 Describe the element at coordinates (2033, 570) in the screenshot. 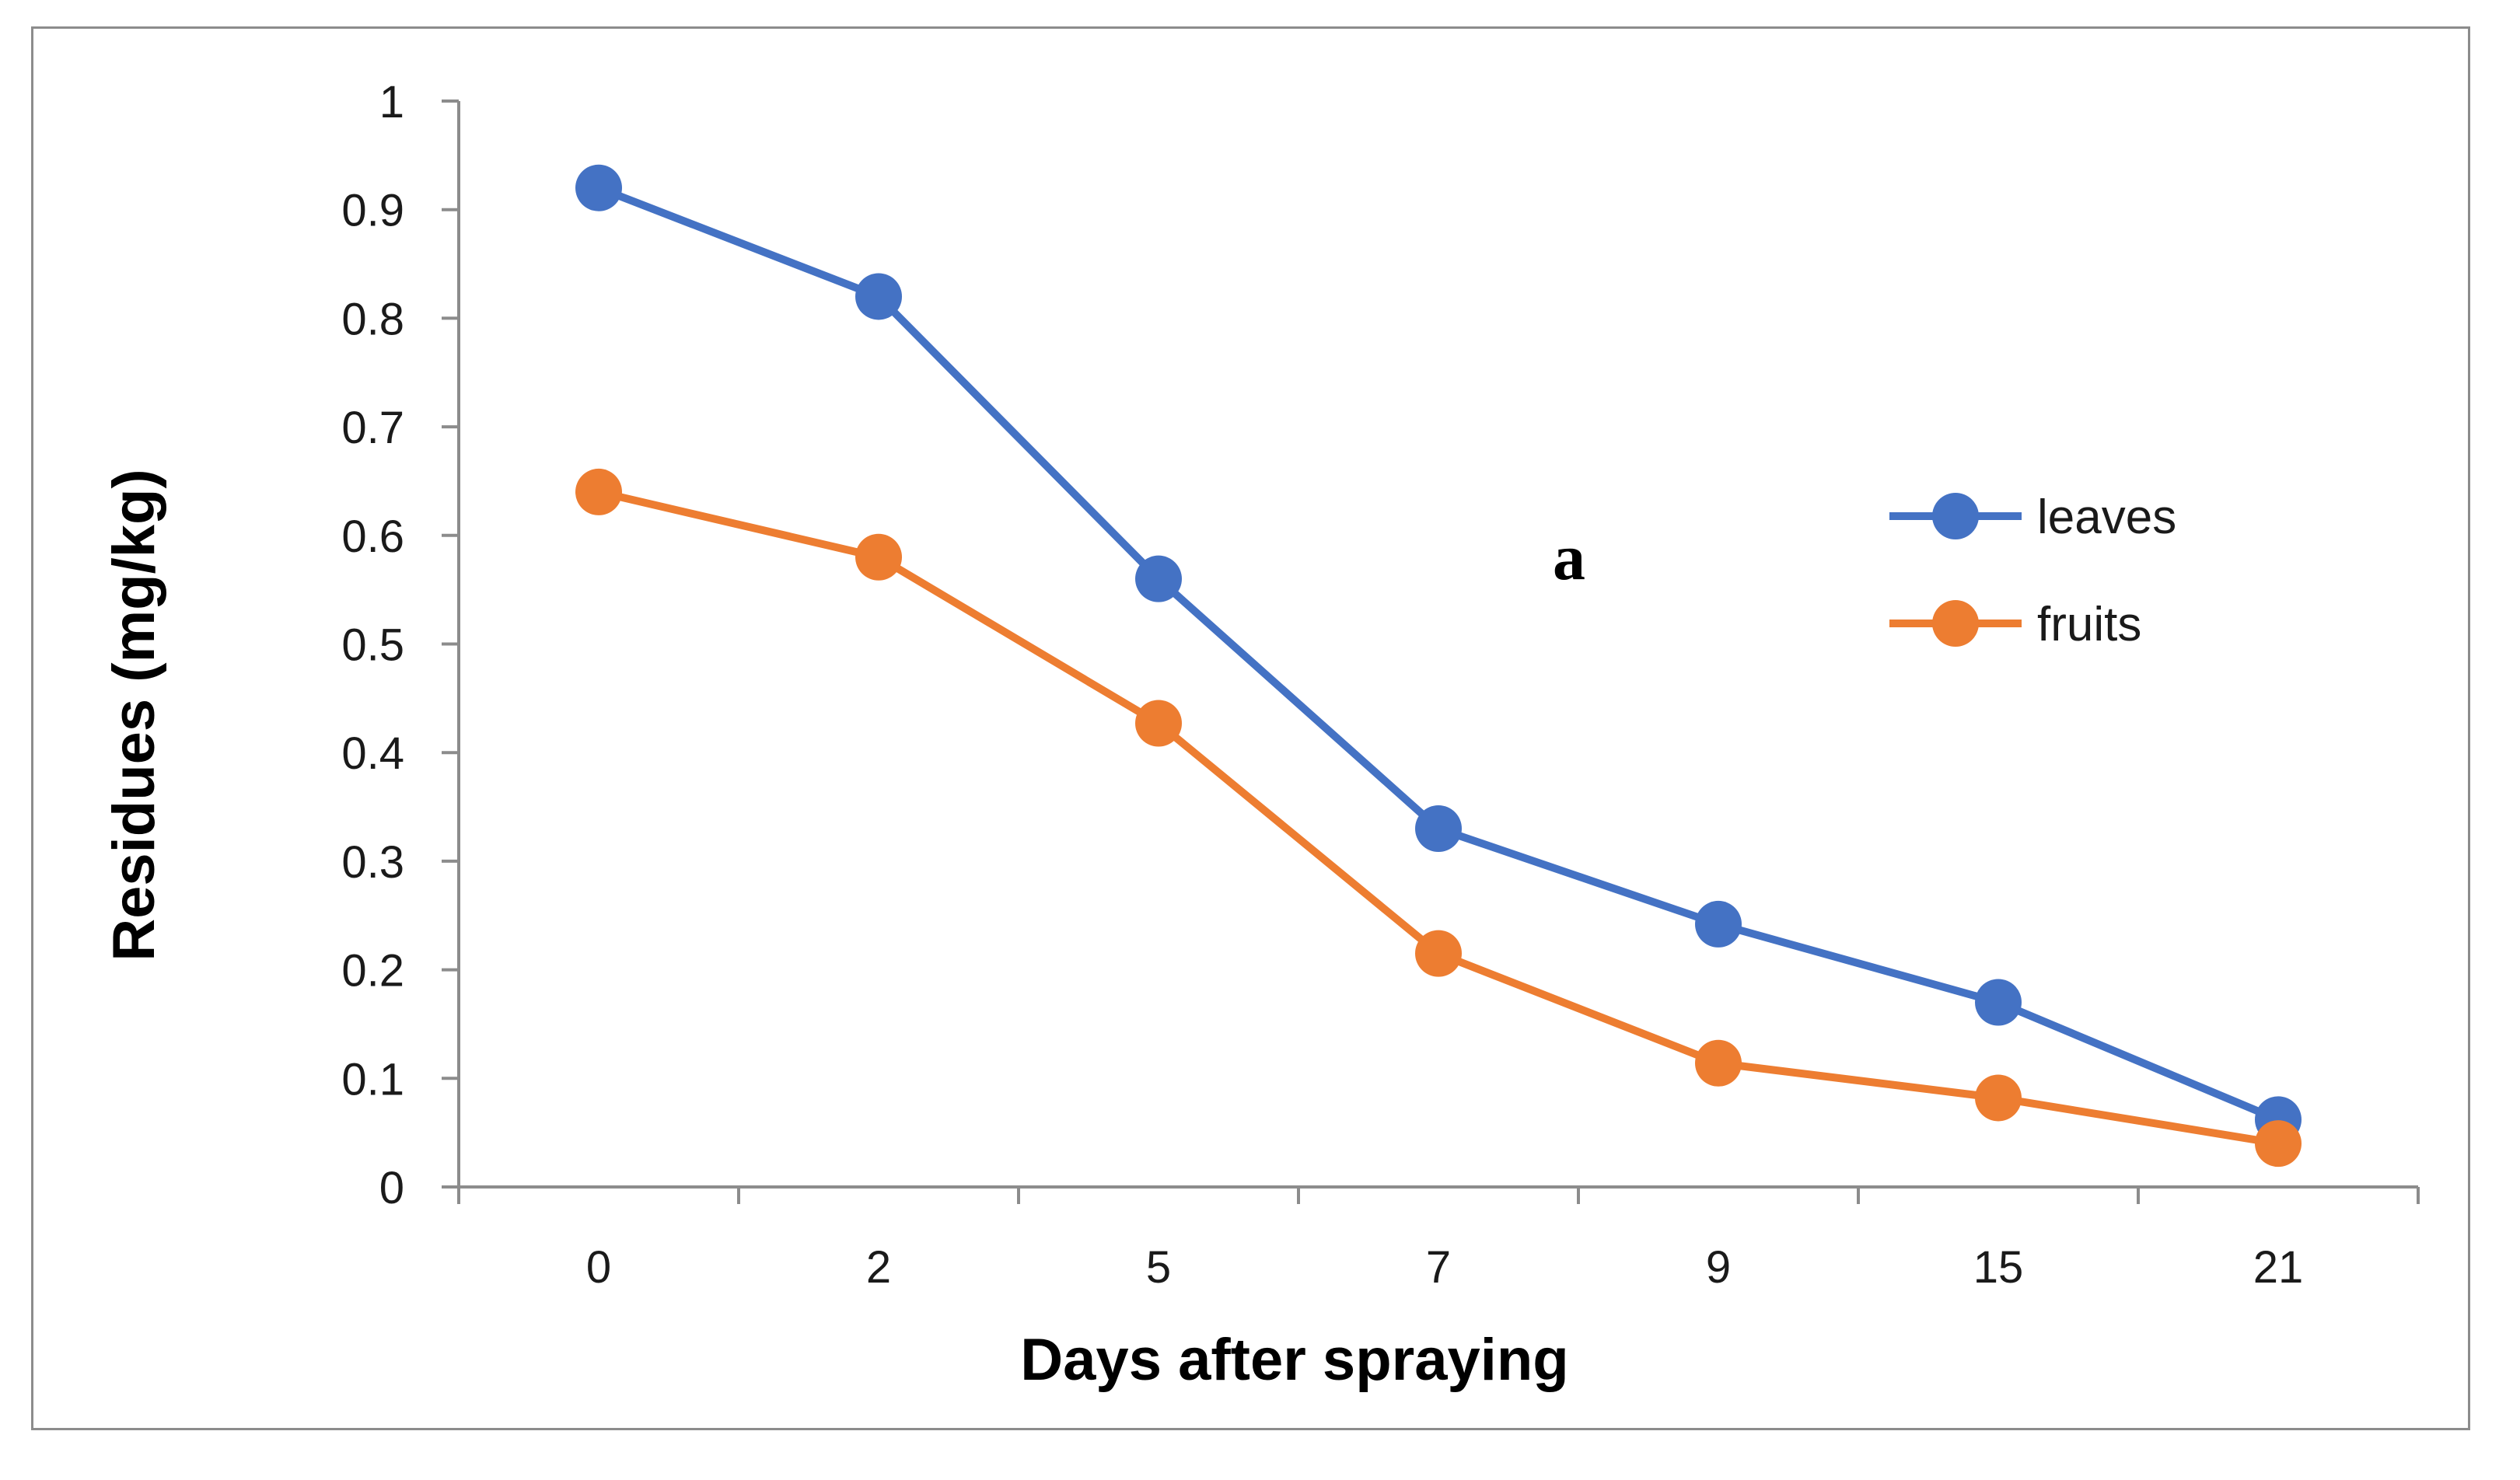

I see `legend: leaves fruits` at that location.